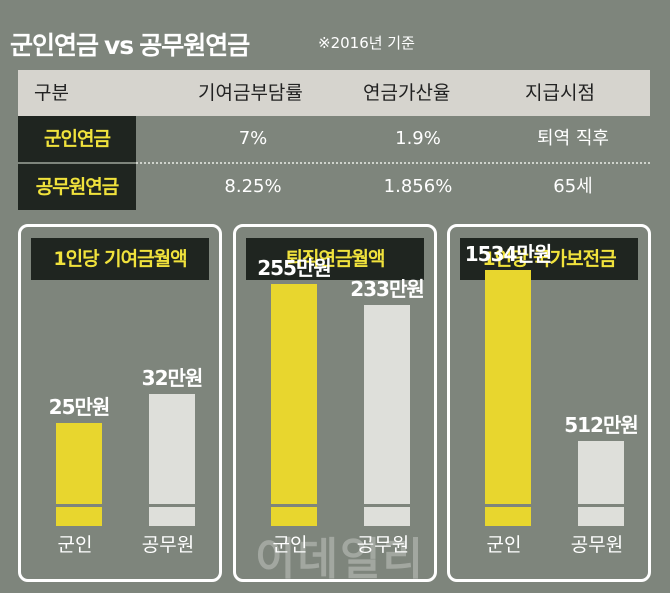  I want to click on value-label-civil: 512만원, so click(601, 425).